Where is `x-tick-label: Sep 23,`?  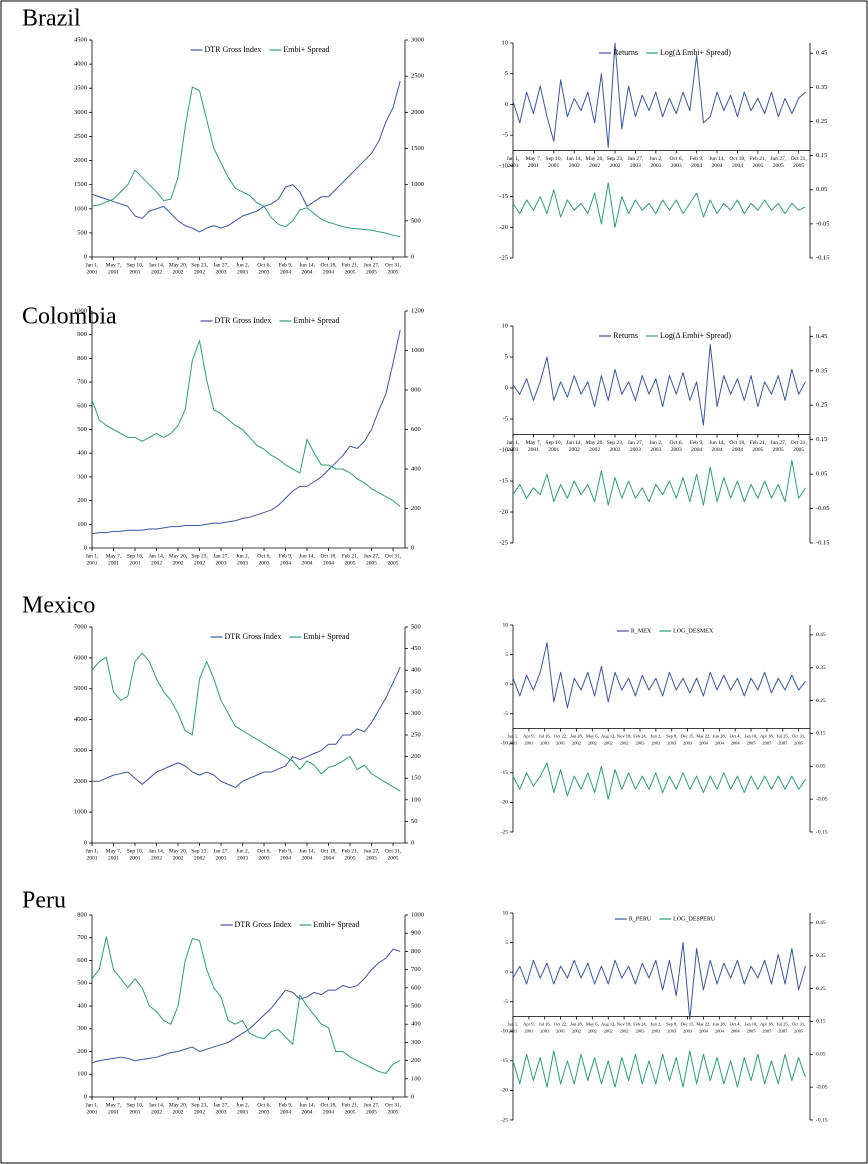 x-tick-label: Sep 23, is located at coordinates (615, 443).